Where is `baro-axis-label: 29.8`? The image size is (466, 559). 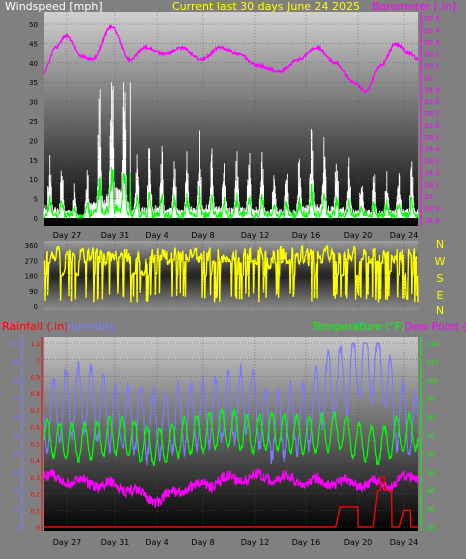 baro-axis-label: 29.8 is located at coordinates (432, 102).